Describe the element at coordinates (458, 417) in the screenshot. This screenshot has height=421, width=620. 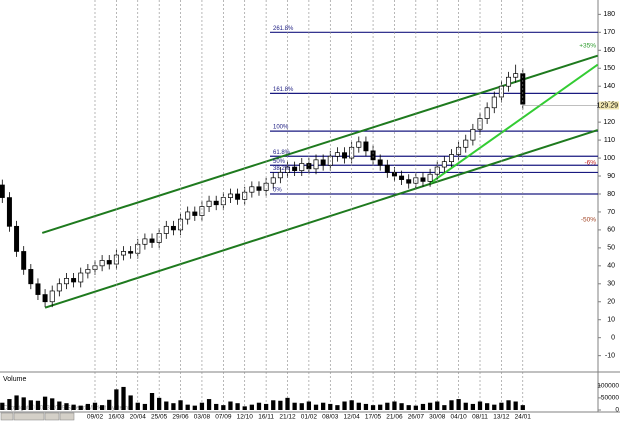
I see `x-tick-label: 04/10` at that location.